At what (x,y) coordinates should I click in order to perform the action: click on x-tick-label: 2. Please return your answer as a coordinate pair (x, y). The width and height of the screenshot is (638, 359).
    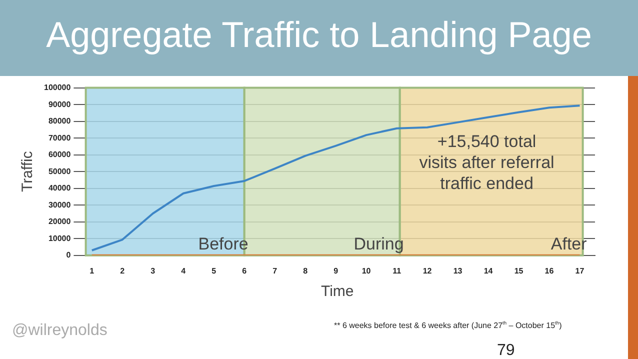
    Looking at the image, I should click on (123, 271).